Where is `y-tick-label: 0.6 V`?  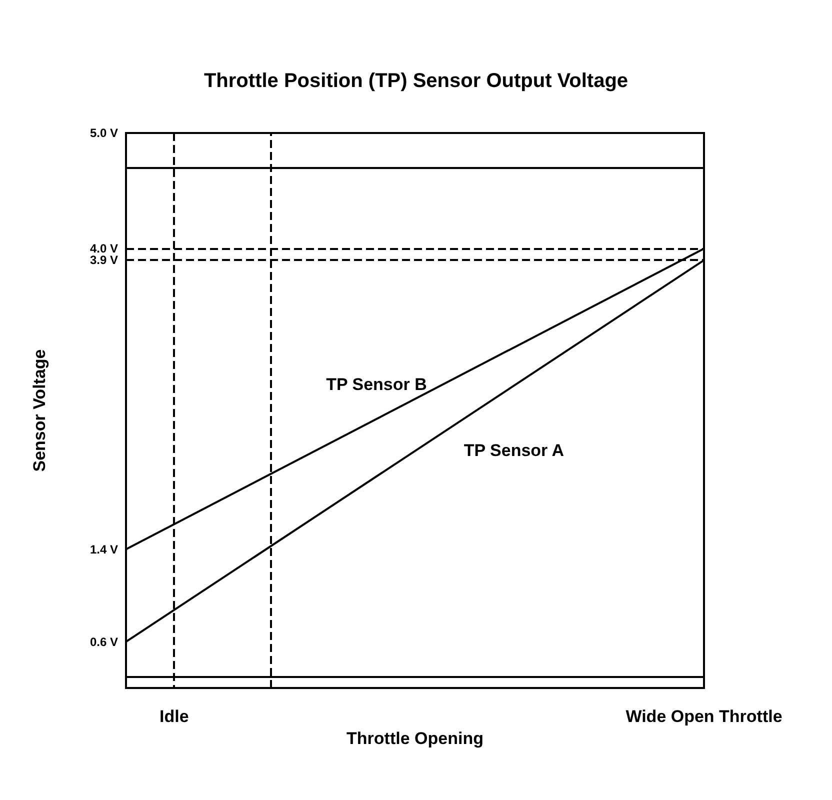
y-tick-label: 0.6 V is located at coordinates (104, 641).